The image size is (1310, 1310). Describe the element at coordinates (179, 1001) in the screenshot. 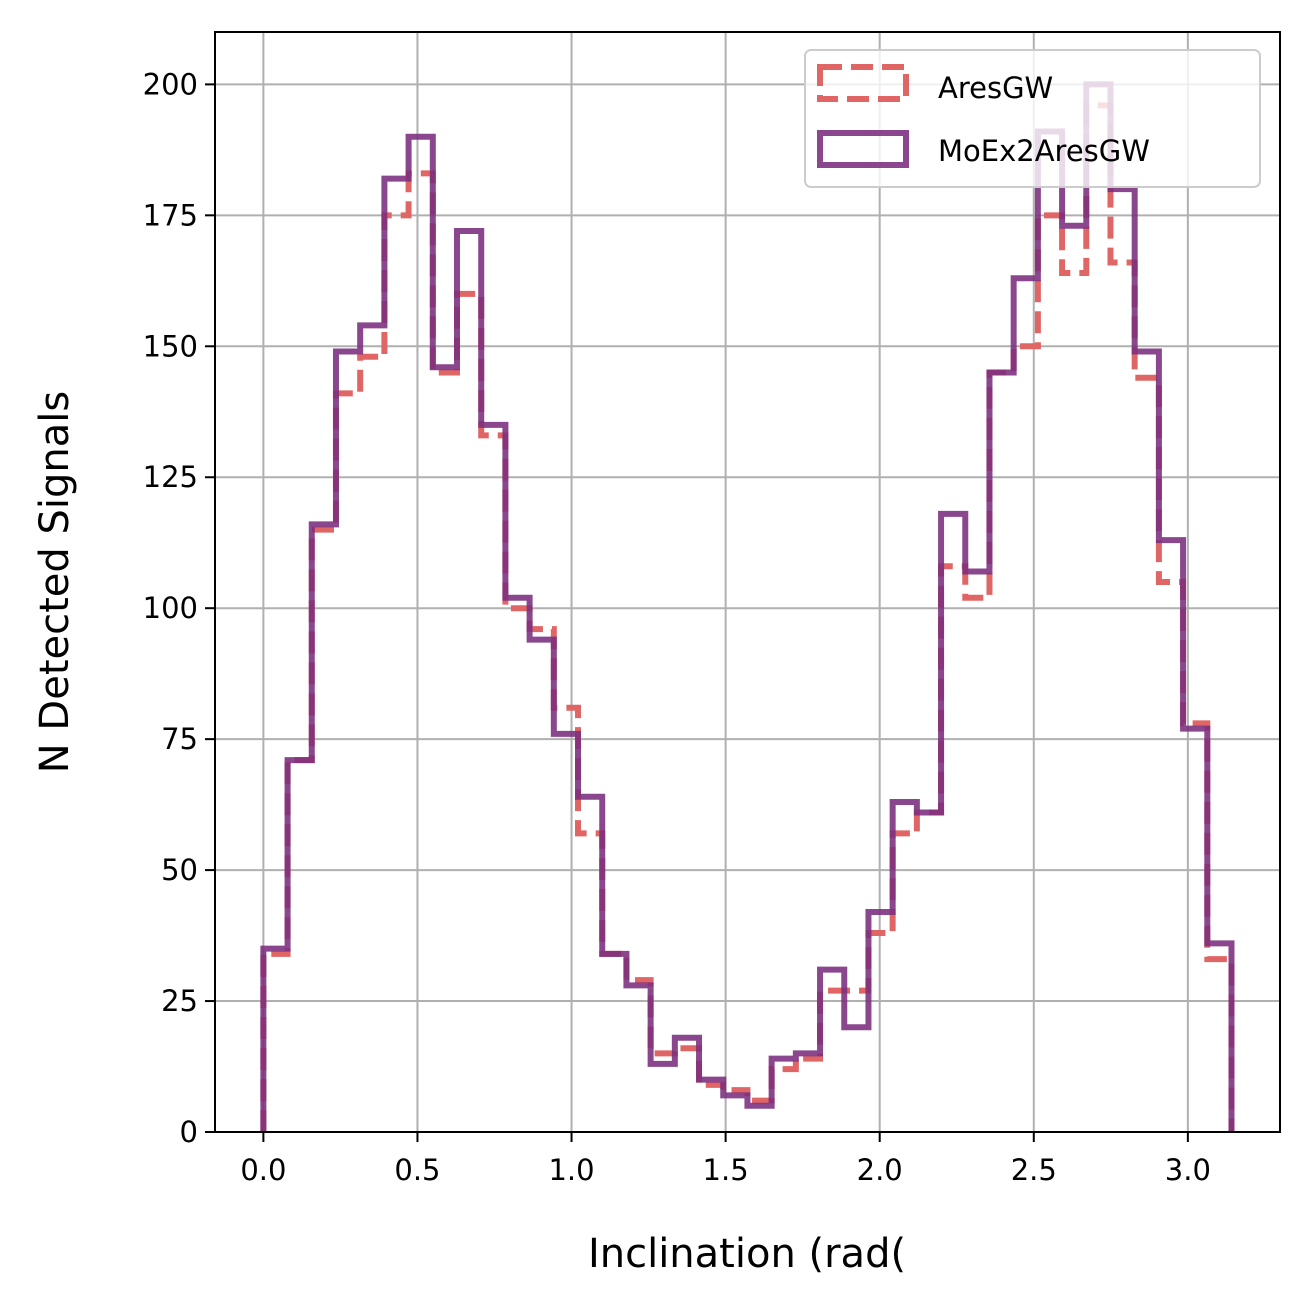

I see `y-tick-label: 25` at that location.